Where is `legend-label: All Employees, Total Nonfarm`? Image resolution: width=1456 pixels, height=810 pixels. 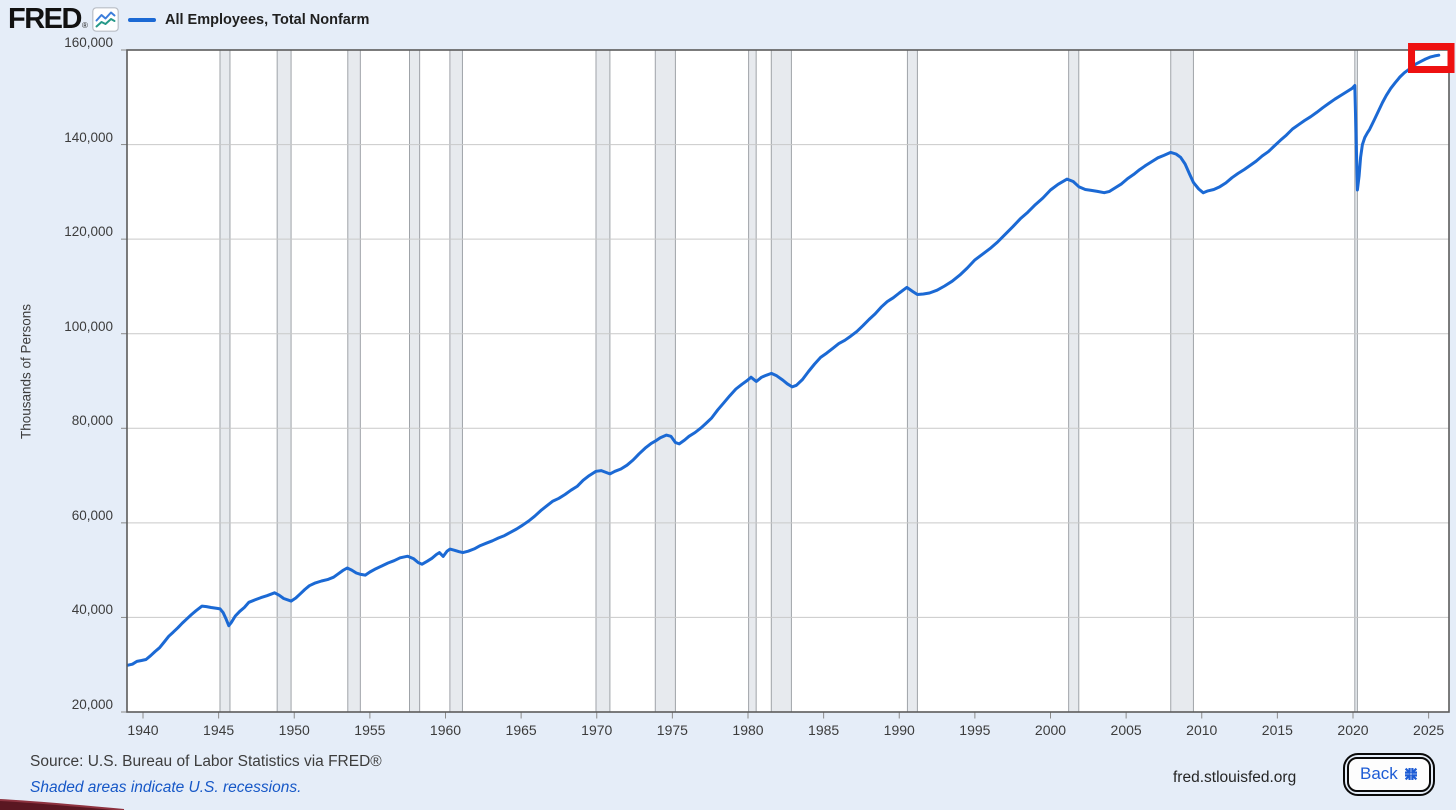
legend-label: All Employees, Total Nonfarm is located at coordinates (267, 20).